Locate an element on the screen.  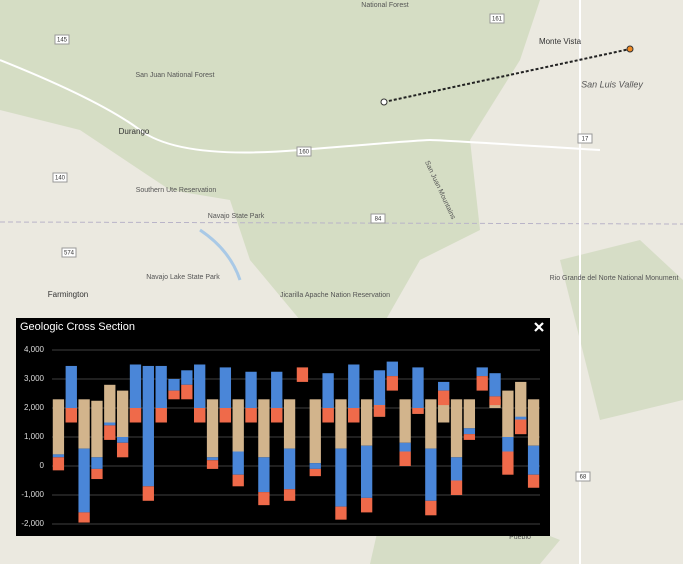
y-tick-label: -1,000 is located at coordinates (32, 494).